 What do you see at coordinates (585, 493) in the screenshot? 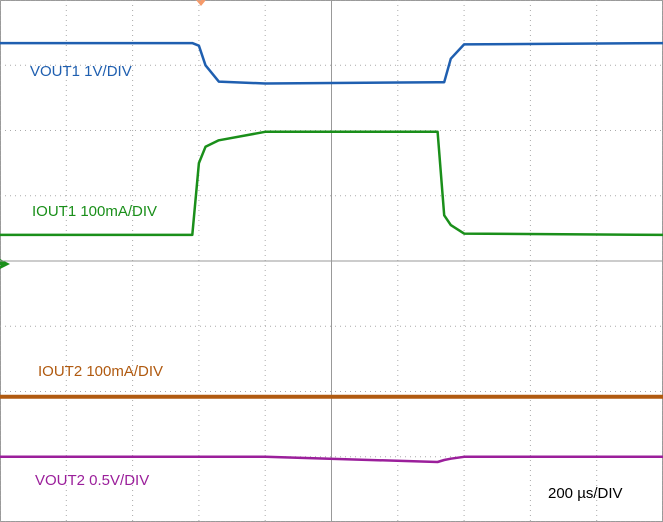
I see `timebase-label: 200 µs/DIV` at bounding box center [585, 493].